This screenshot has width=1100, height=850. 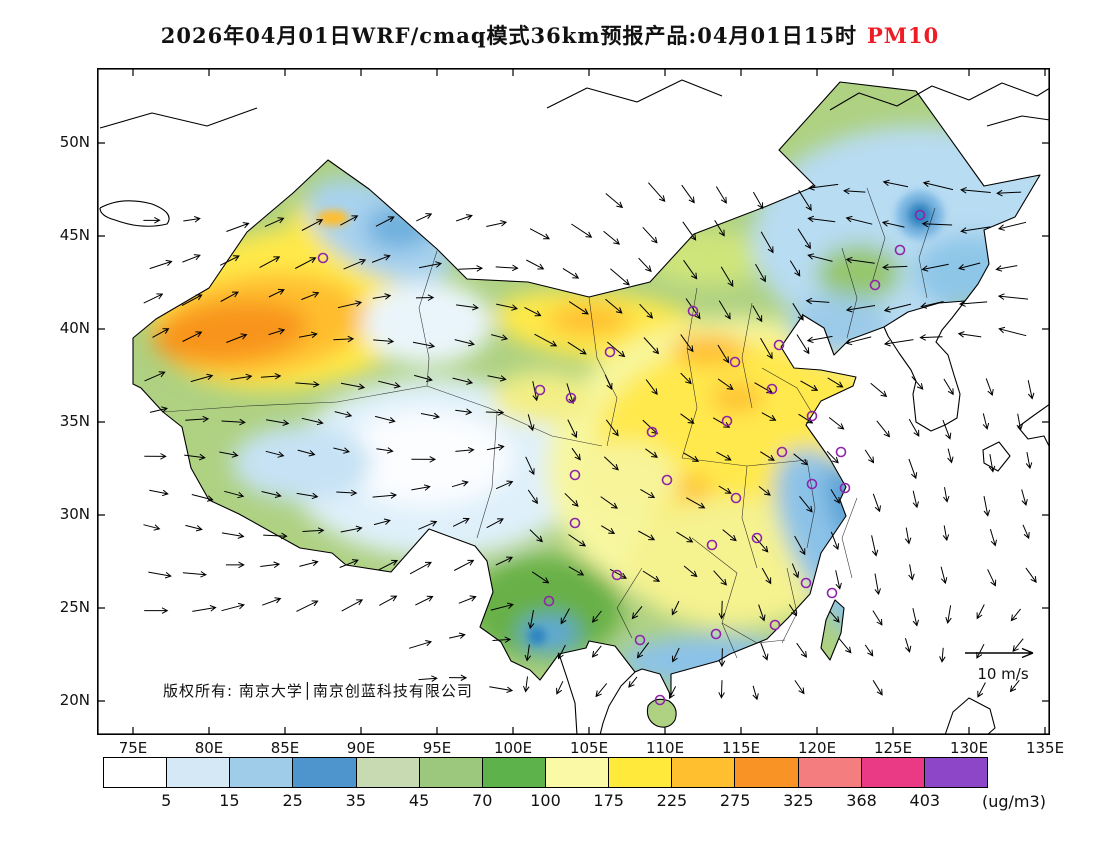 What do you see at coordinates (1003, 664) in the screenshot?
I see `wind-scale: 10 m/s` at bounding box center [1003, 664].